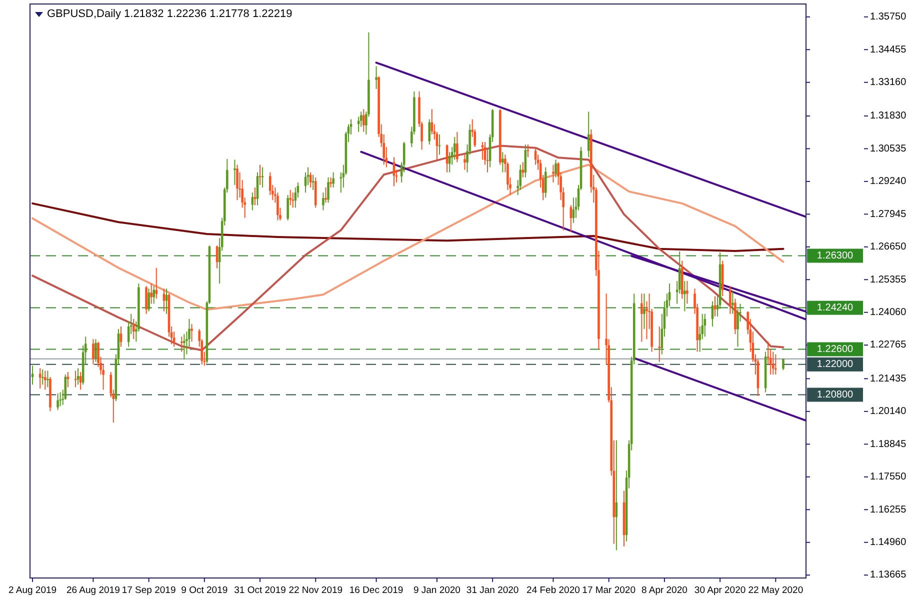 Image resolution: width=915 pixels, height=600 pixels. What do you see at coordinates (149, 590) in the screenshot?
I see `x-tick-label: 17 Sep 2019` at bounding box center [149, 590].